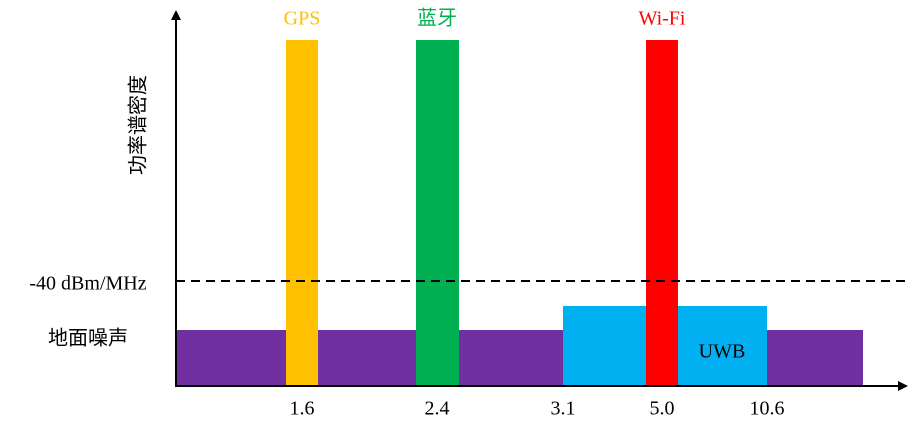 This screenshot has height=423, width=912. What do you see at coordinates (437, 213) in the screenshot?
I see `bluetooth-band` at bounding box center [437, 213].